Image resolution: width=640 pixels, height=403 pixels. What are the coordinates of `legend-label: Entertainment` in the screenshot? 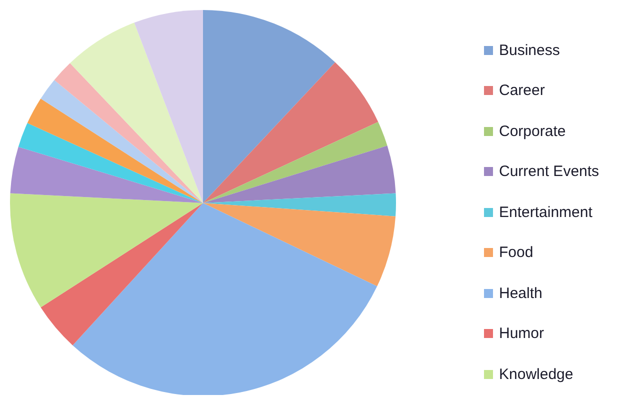 It's located at (545, 212).